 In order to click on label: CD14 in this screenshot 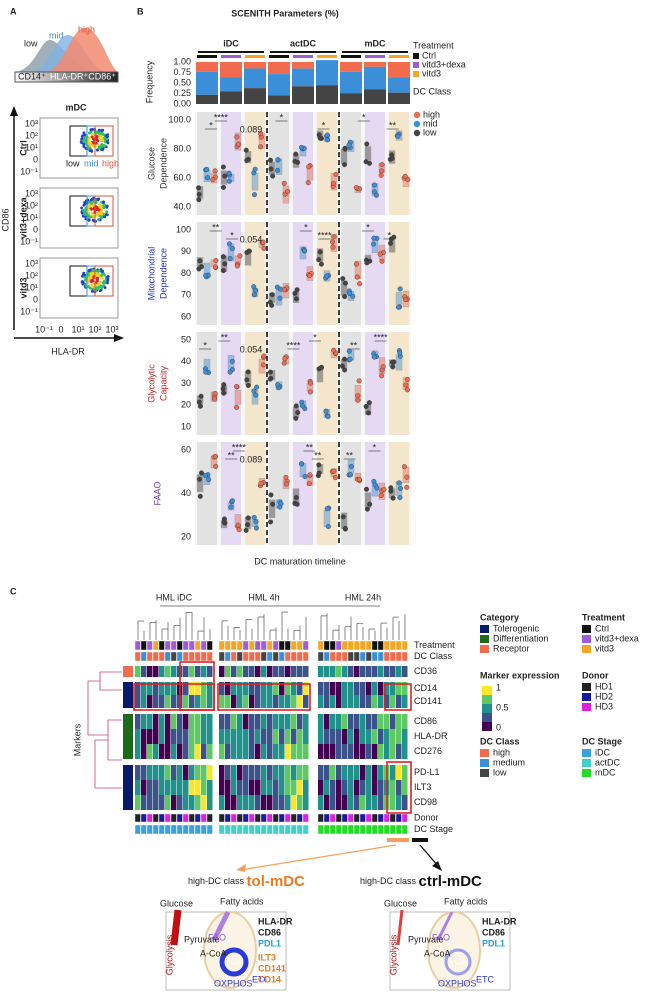, I will do `click(269, 979)`.